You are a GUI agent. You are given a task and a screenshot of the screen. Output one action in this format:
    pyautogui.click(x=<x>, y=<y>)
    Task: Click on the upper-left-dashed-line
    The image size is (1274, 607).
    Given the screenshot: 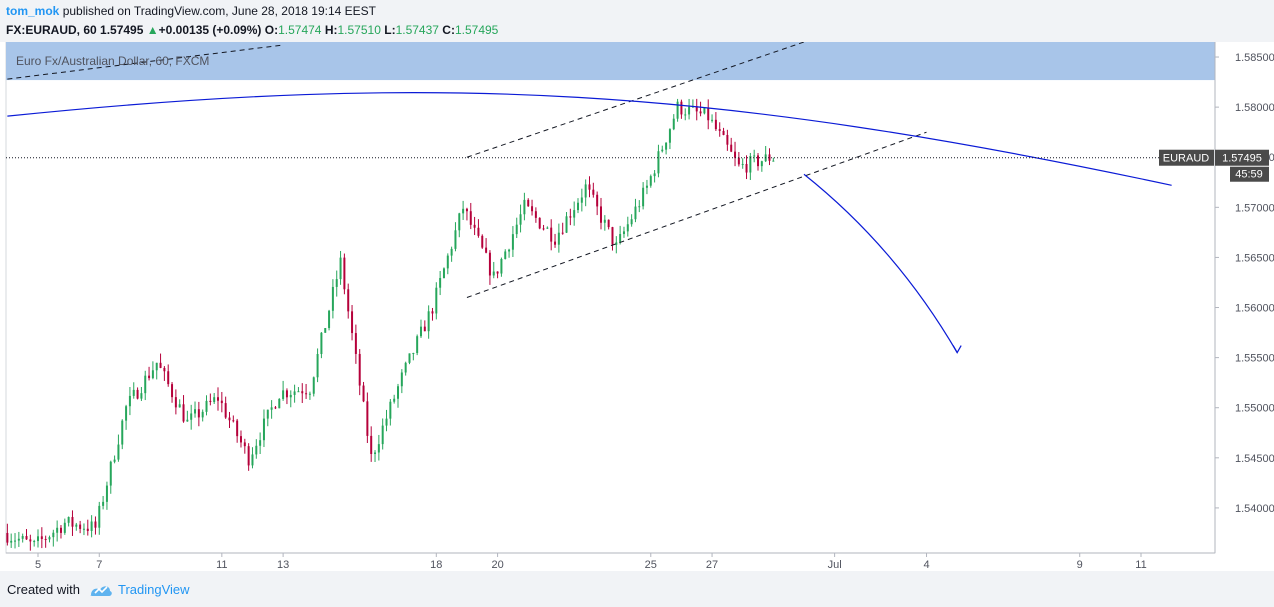 What is the action you would take?
    pyautogui.click(x=145, y=62)
    